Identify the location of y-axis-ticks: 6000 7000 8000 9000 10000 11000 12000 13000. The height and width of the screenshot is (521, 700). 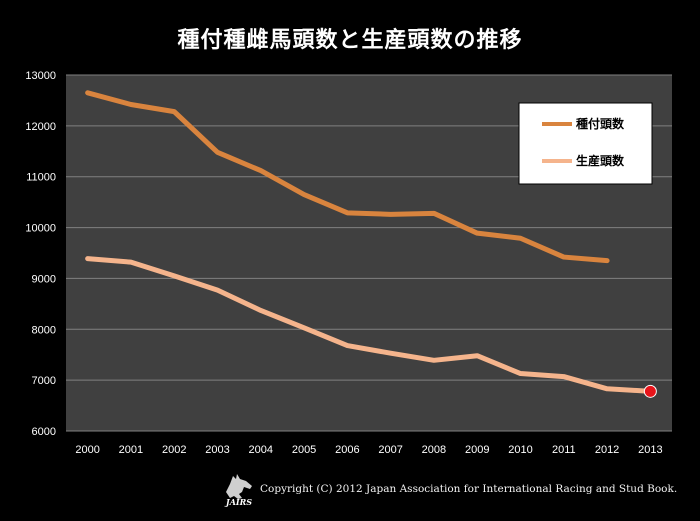
(40, 254).